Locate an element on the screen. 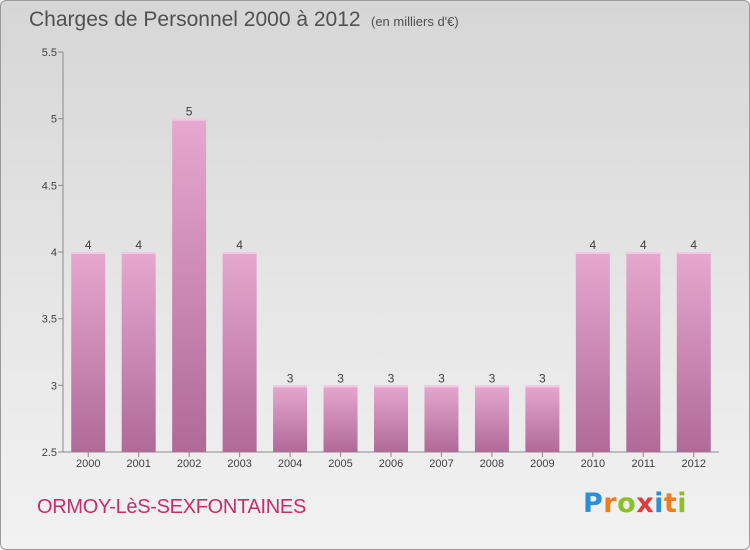 The height and width of the screenshot is (550, 750). x-tick-label: 2009 is located at coordinates (542, 464).